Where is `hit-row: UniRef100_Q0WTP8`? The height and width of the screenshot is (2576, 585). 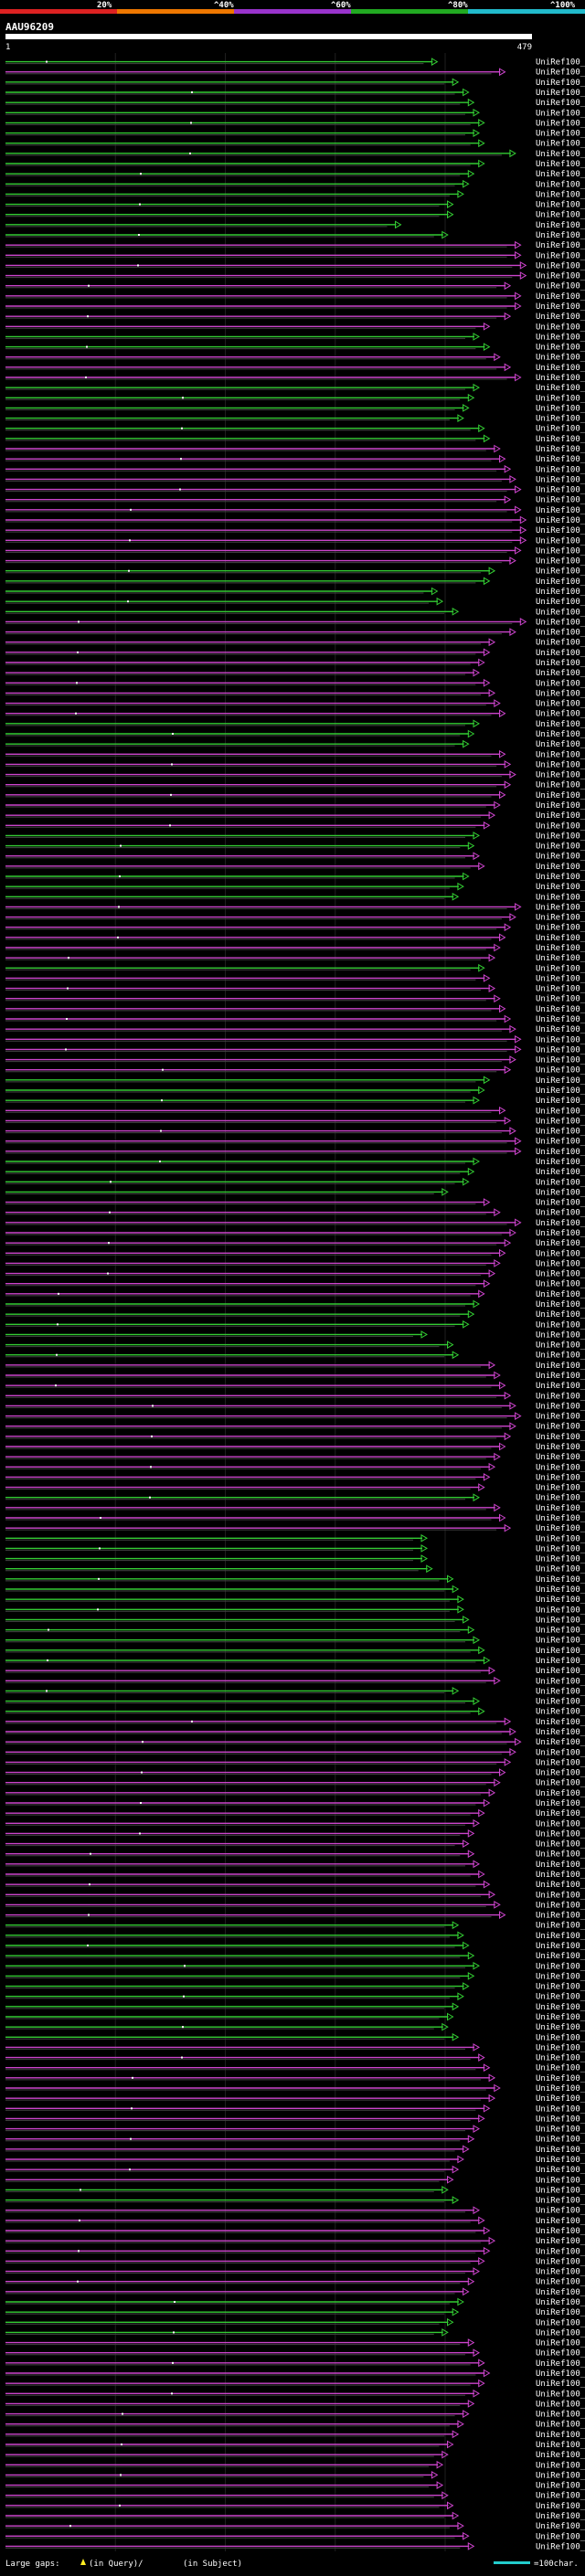
hit-row: UniRef100_Q0WTP8 is located at coordinates (295, 510).